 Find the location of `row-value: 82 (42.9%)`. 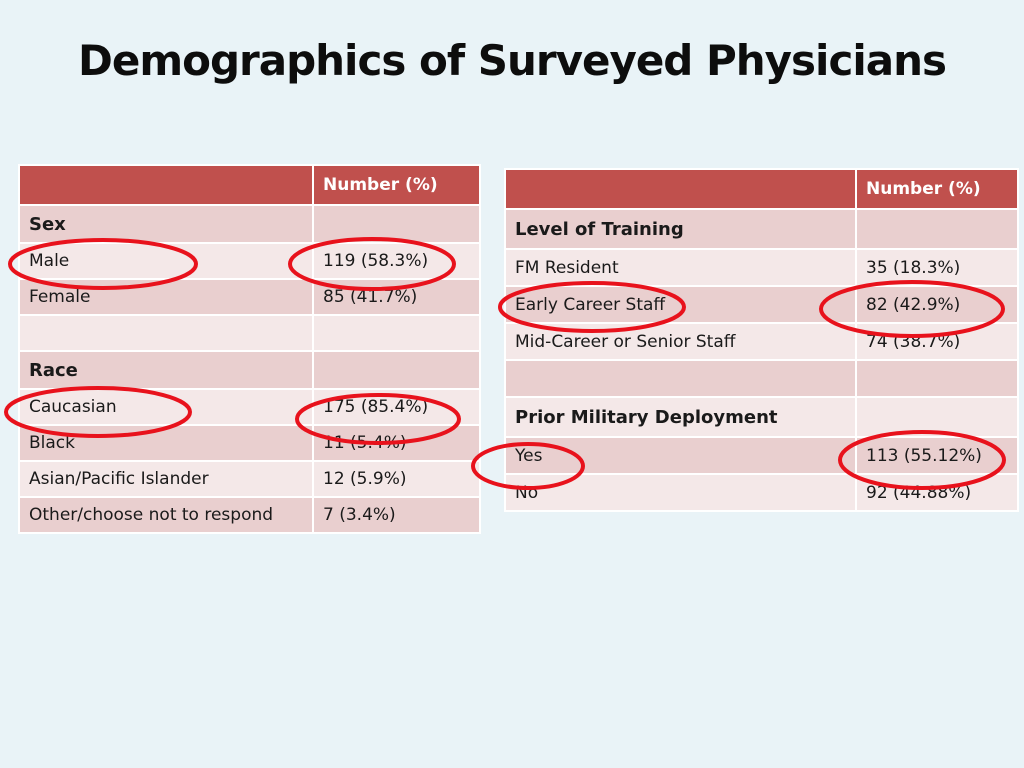

row-value: 82 (42.9%) is located at coordinates (937, 304).